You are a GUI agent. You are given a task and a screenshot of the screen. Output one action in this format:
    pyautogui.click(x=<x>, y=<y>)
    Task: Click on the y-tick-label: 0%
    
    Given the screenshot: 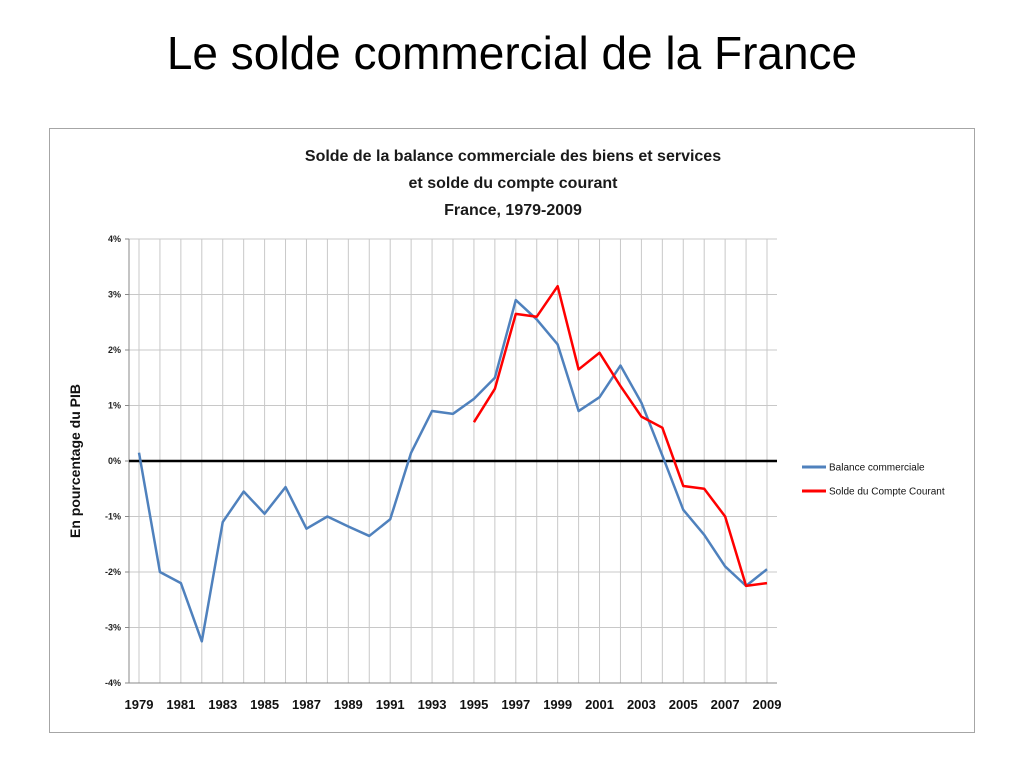 What is the action you would take?
    pyautogui.click(x=114, y=461)
    